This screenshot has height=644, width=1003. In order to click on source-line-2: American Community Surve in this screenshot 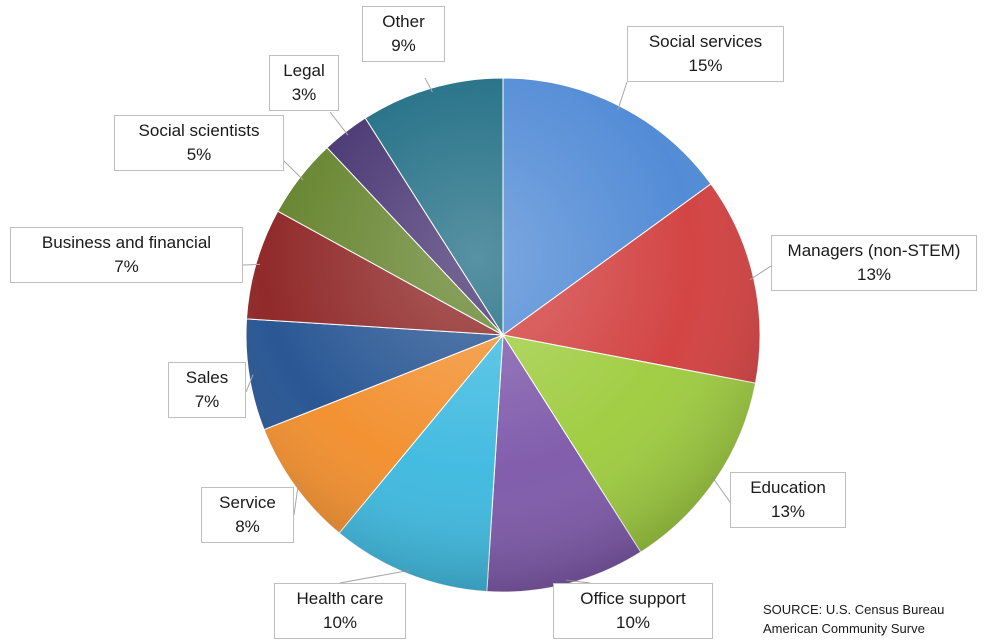, I will do `click(844, 628)`.